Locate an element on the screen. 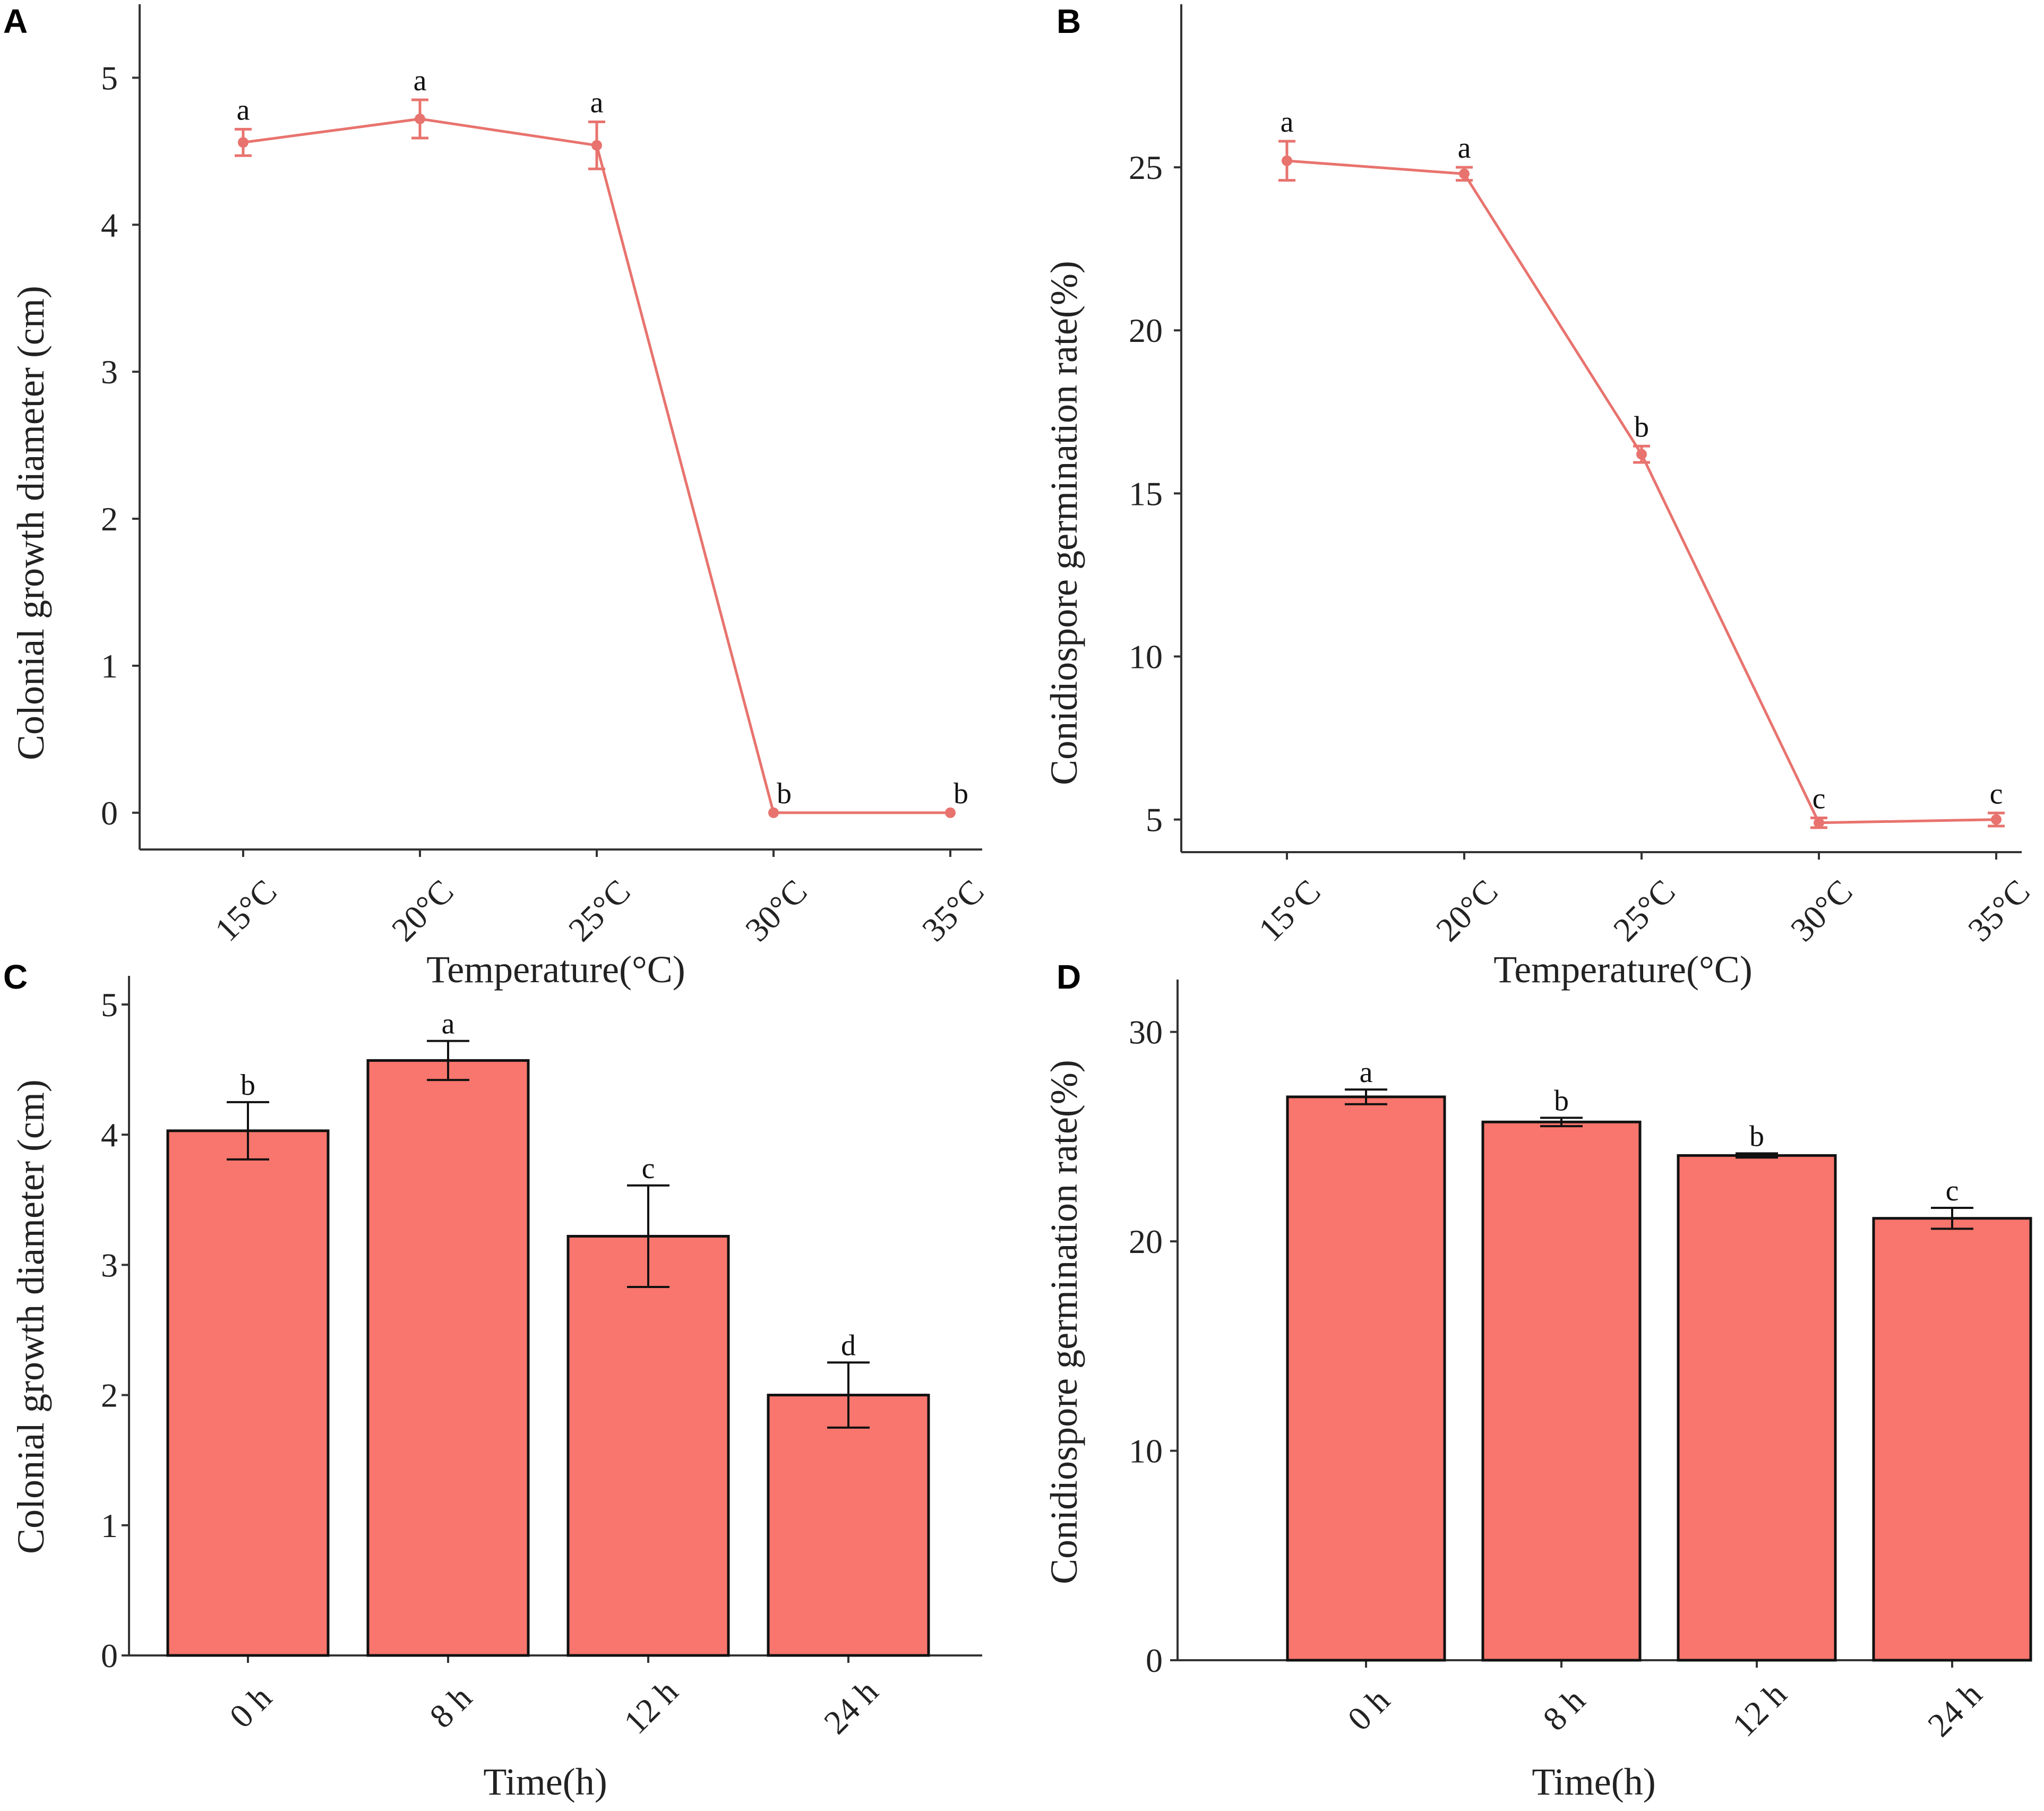  y-tick-label: 15 is located at coordinates (1146, 493).